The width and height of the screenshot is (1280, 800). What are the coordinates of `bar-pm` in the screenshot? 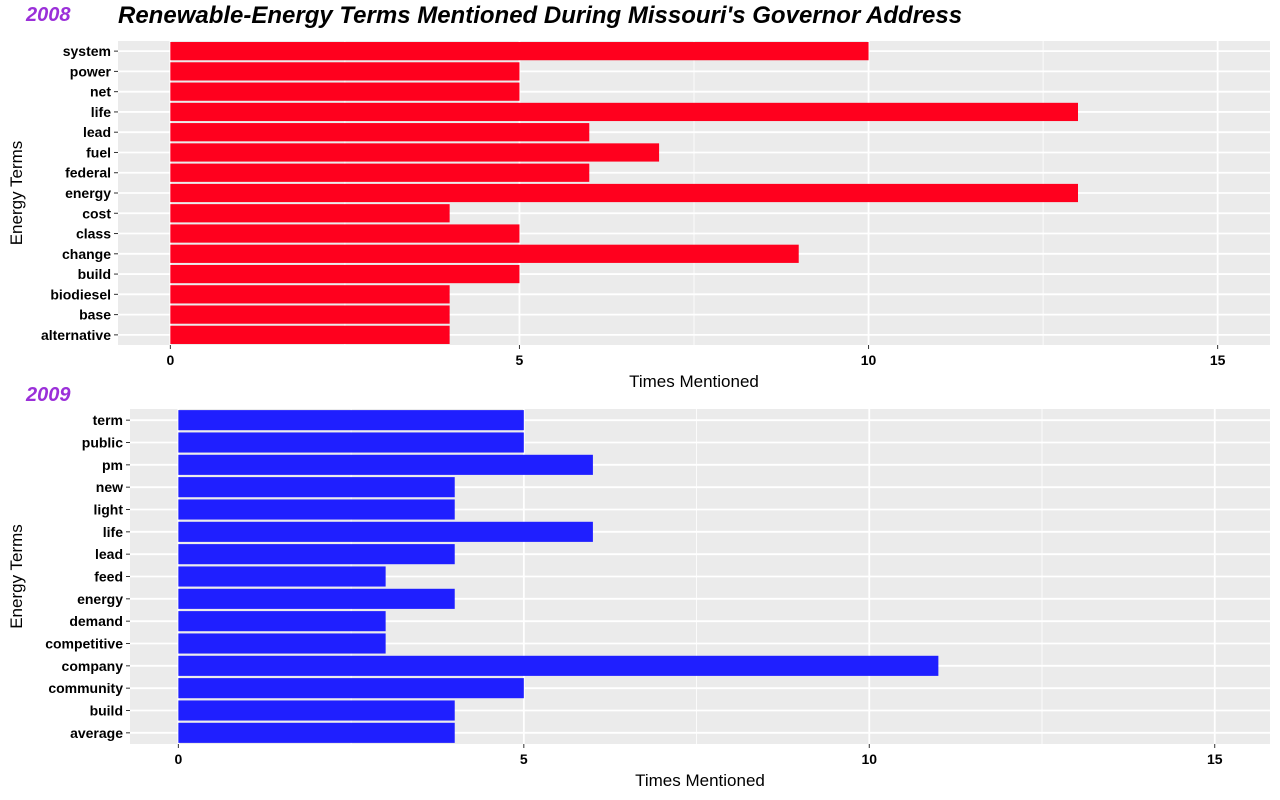 It's located at (385, 464).